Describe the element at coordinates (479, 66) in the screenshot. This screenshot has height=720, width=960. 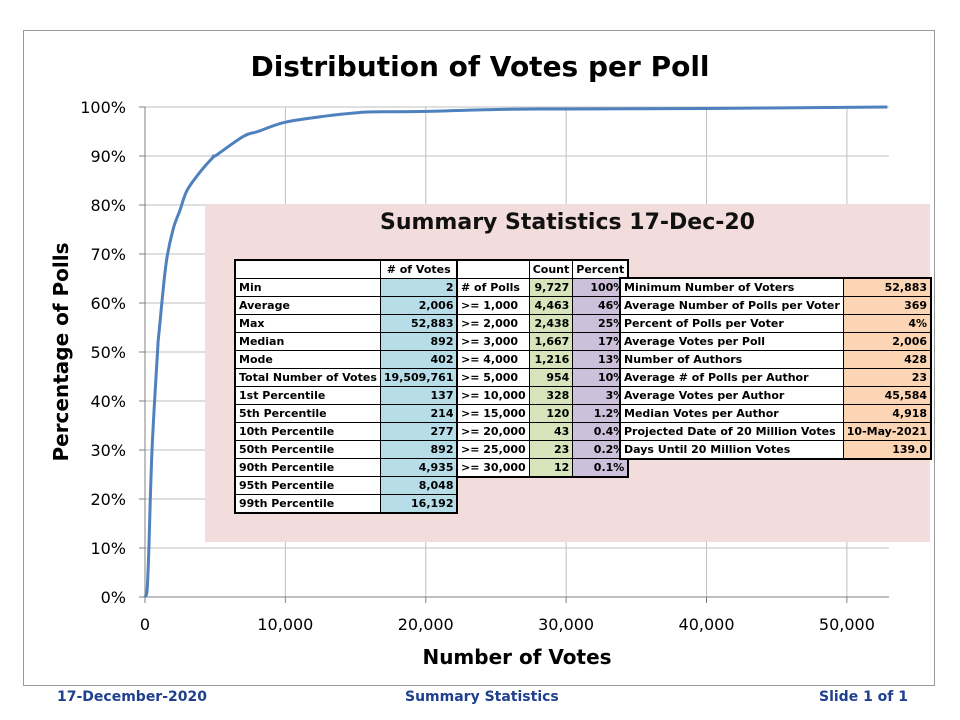
I see `chart-title: Distribution of Votes per Poll` at that location.